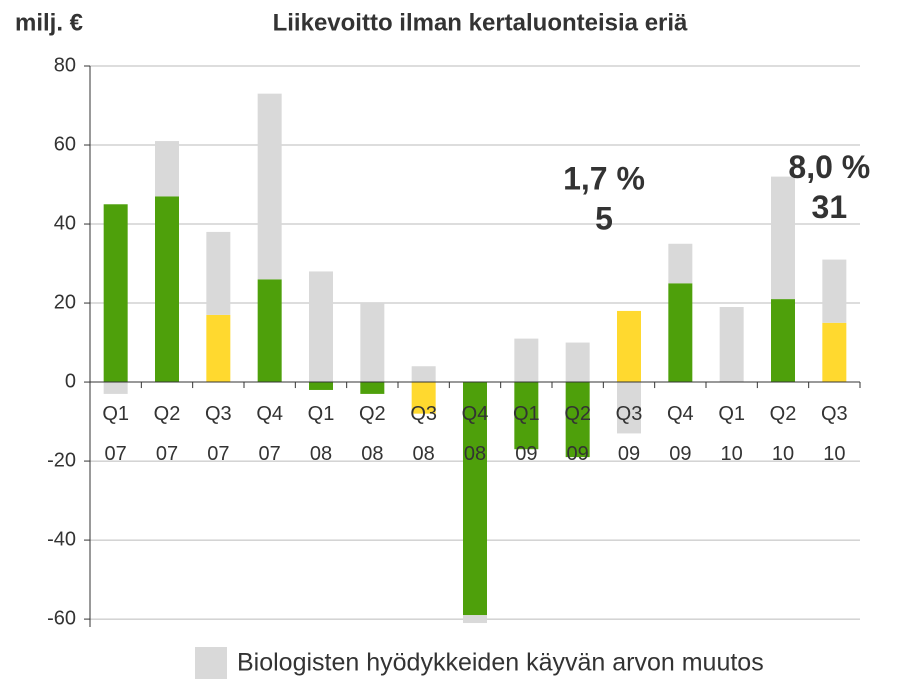 This screenshot has height=680, width=911. I want to click on y-tick-label: 20, so click(65, 302).